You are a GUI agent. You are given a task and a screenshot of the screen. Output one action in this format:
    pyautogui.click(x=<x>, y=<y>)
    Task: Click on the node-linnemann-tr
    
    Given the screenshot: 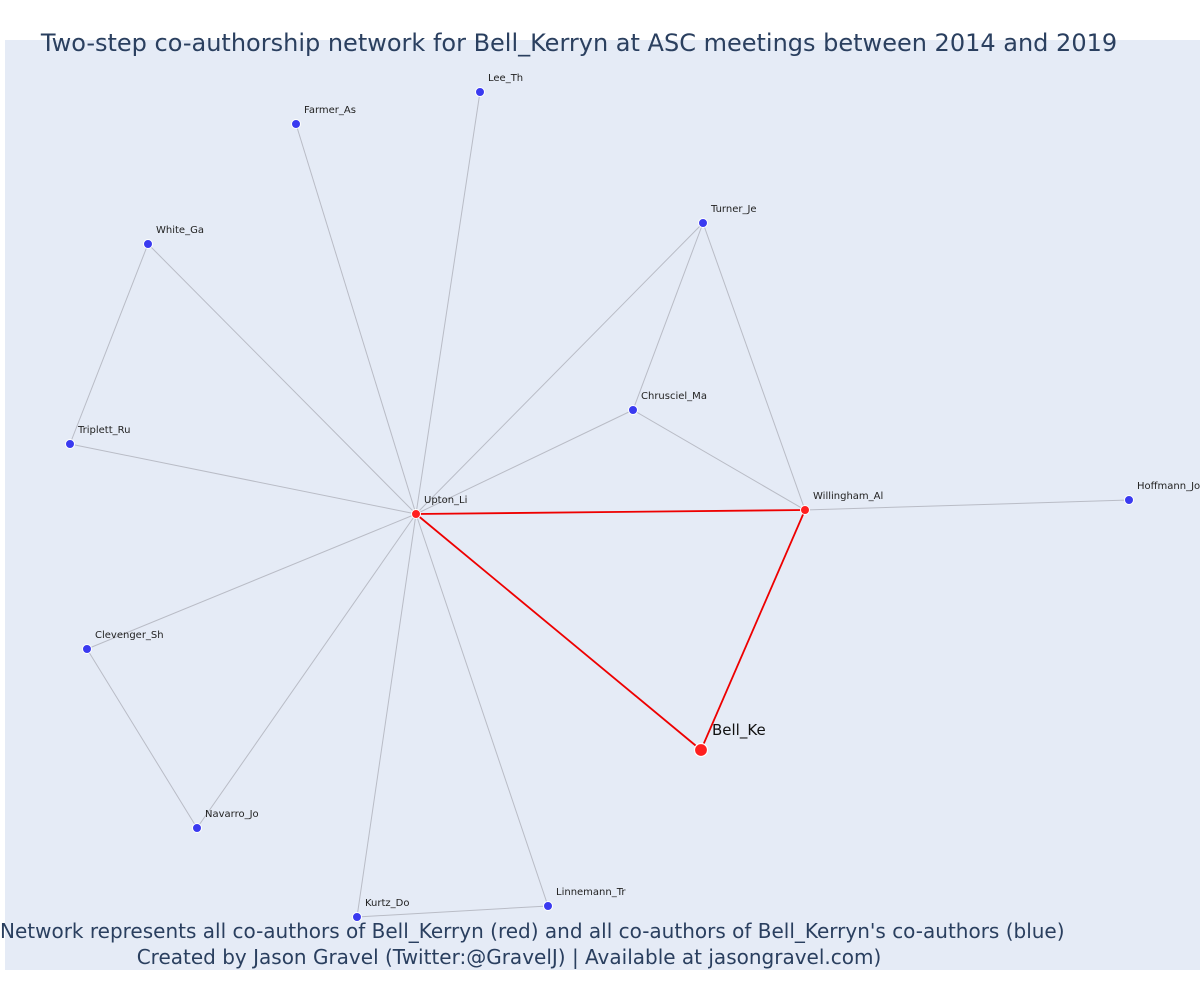 What is the action you would take?
    pyautogui.click(x=548, y=906)
    